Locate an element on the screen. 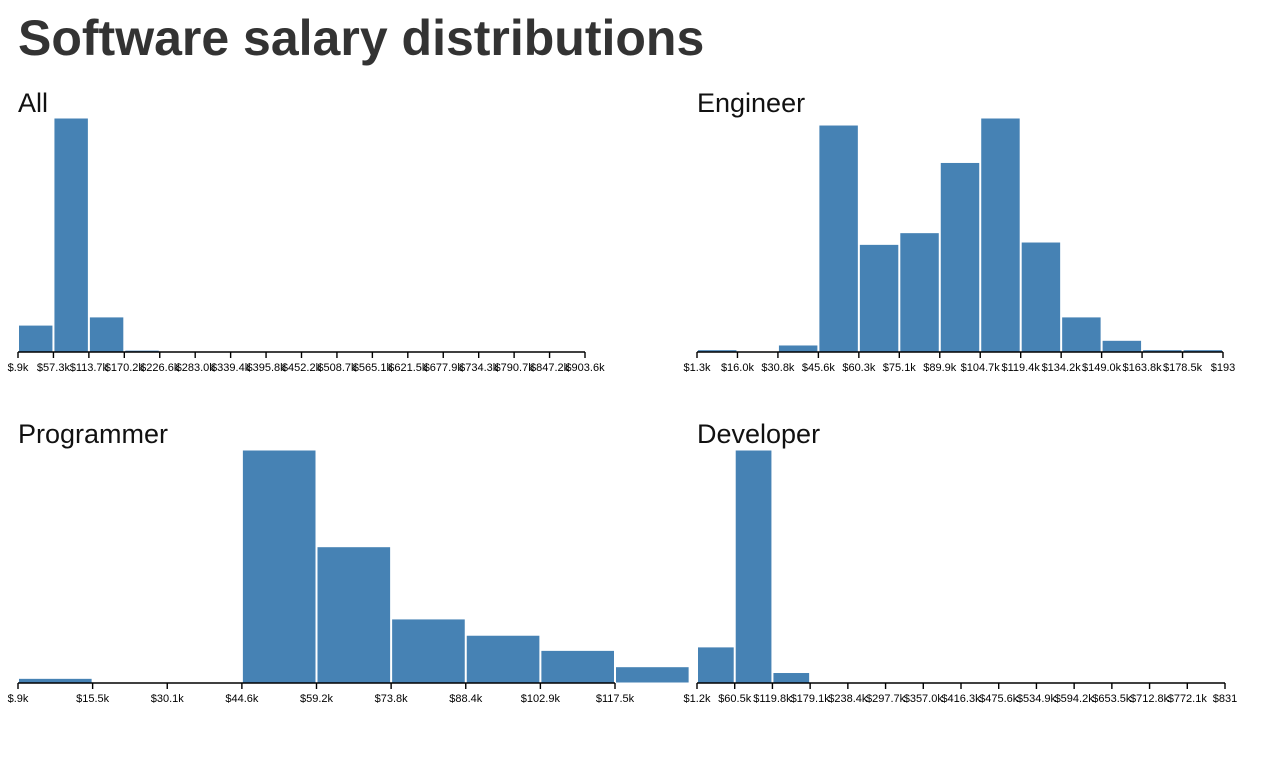 The height and width of the screenshot is (758, 1262). x-axis-tick-label: $30.1k is located at coordinates (168, 699).